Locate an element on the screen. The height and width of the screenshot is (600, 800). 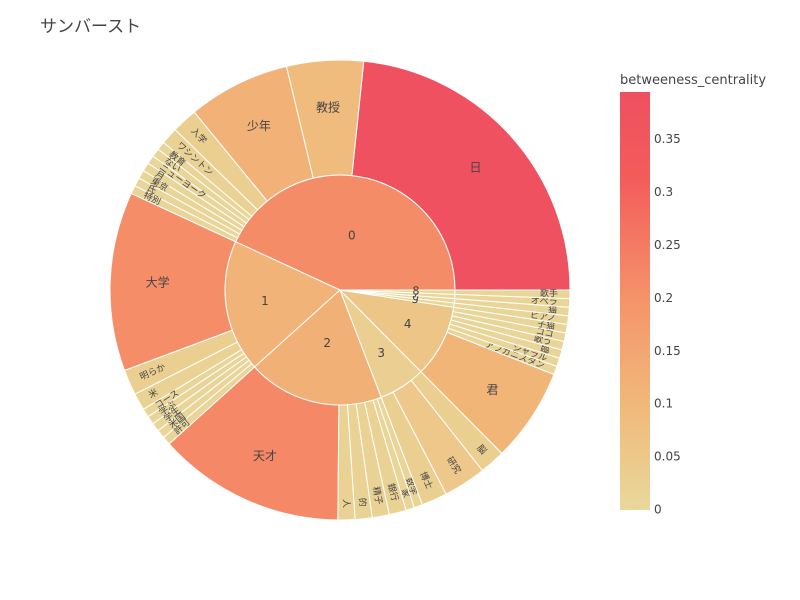
sunburst-parent-label-3: 3 is located at coordinates (381, 353).